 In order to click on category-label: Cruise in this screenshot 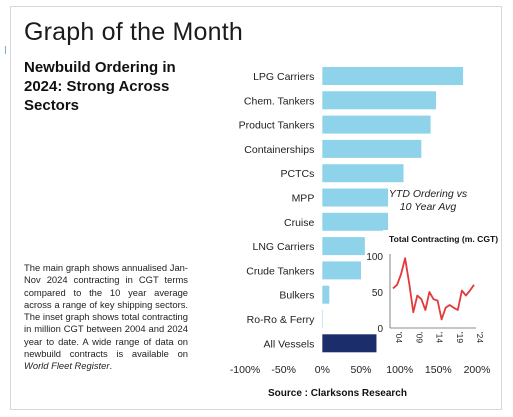, I will do `click(299, 223)`.